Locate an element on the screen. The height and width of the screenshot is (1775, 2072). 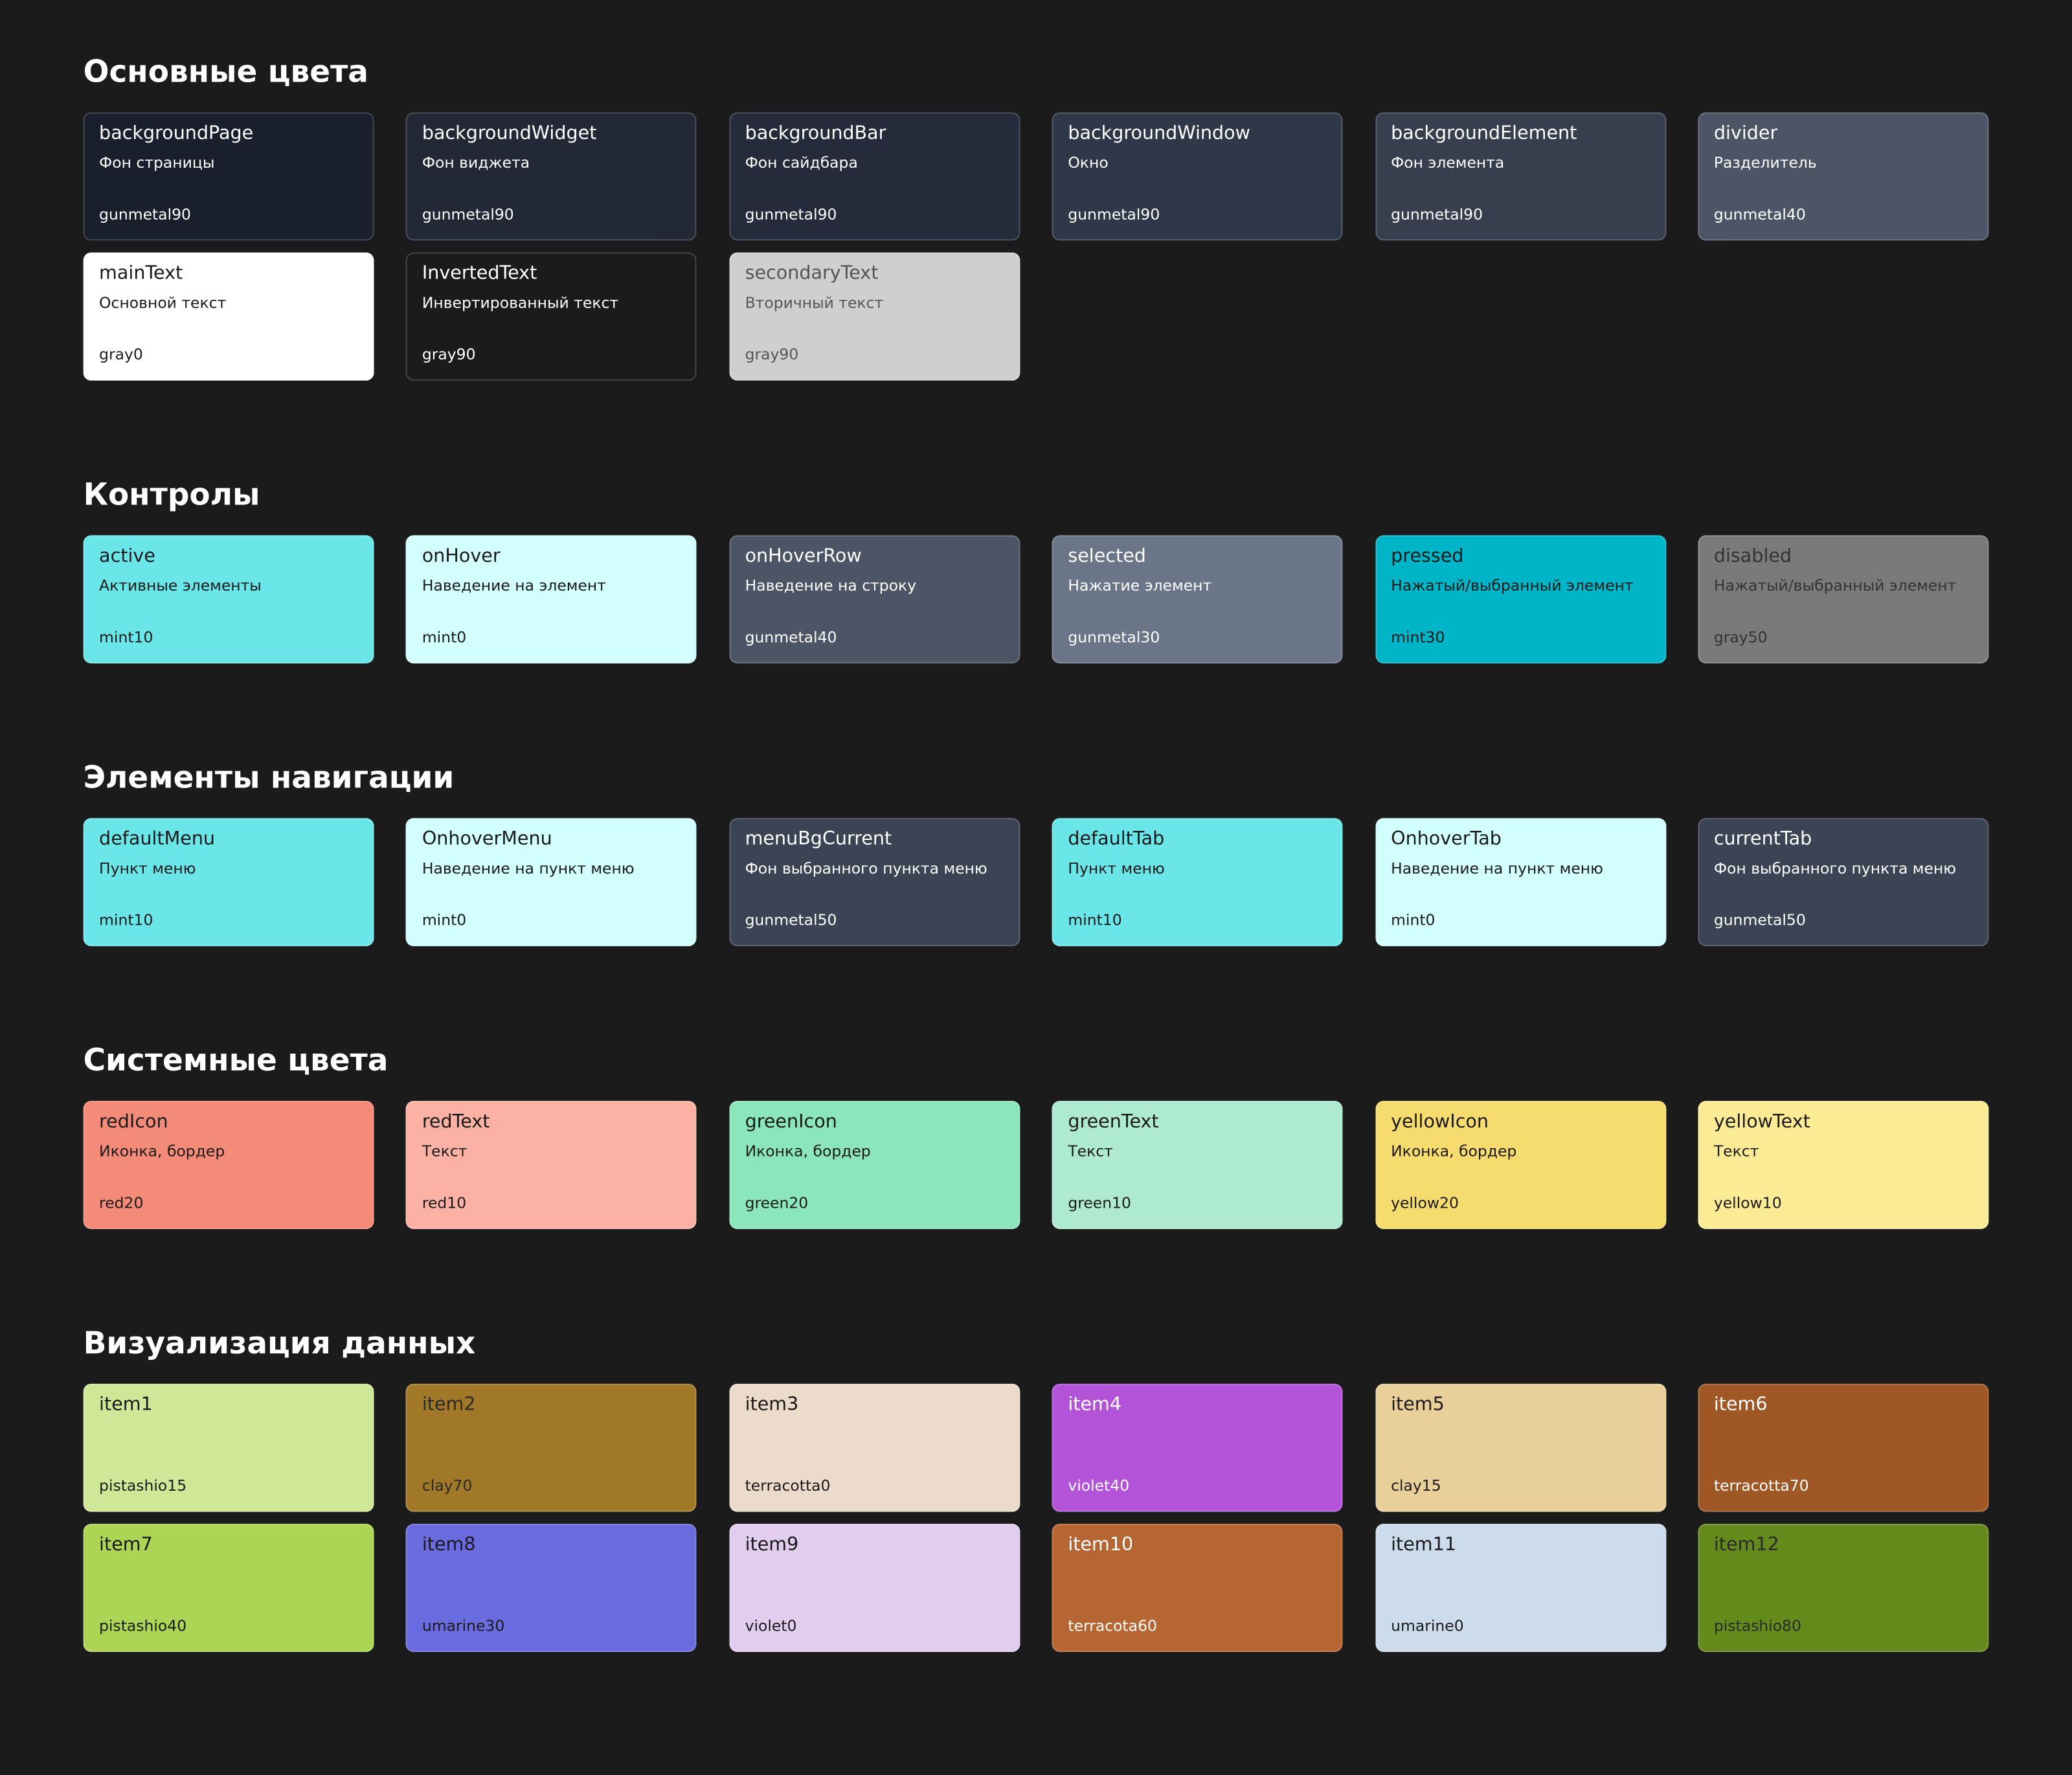
color-name: currentTab is located at coordinates (1762, 839).